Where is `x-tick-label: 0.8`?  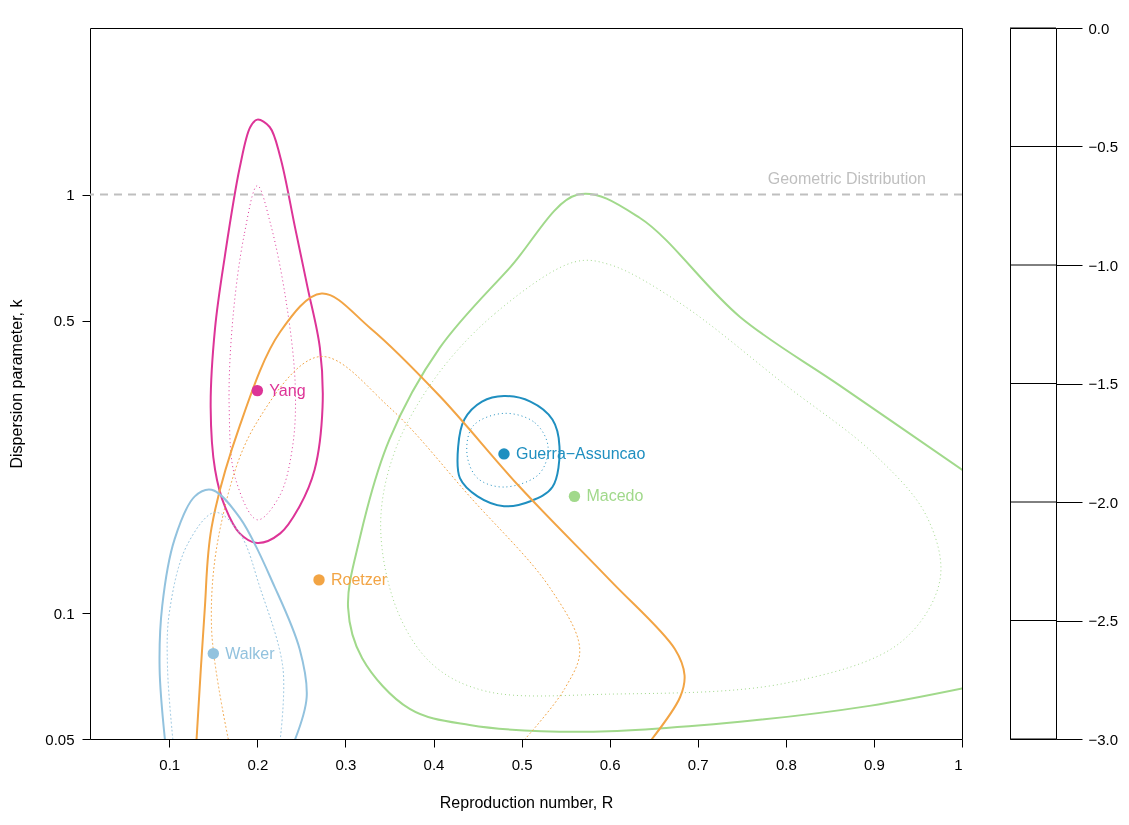
x-tick-label: 0.8 is located at coordinates (786, 764).